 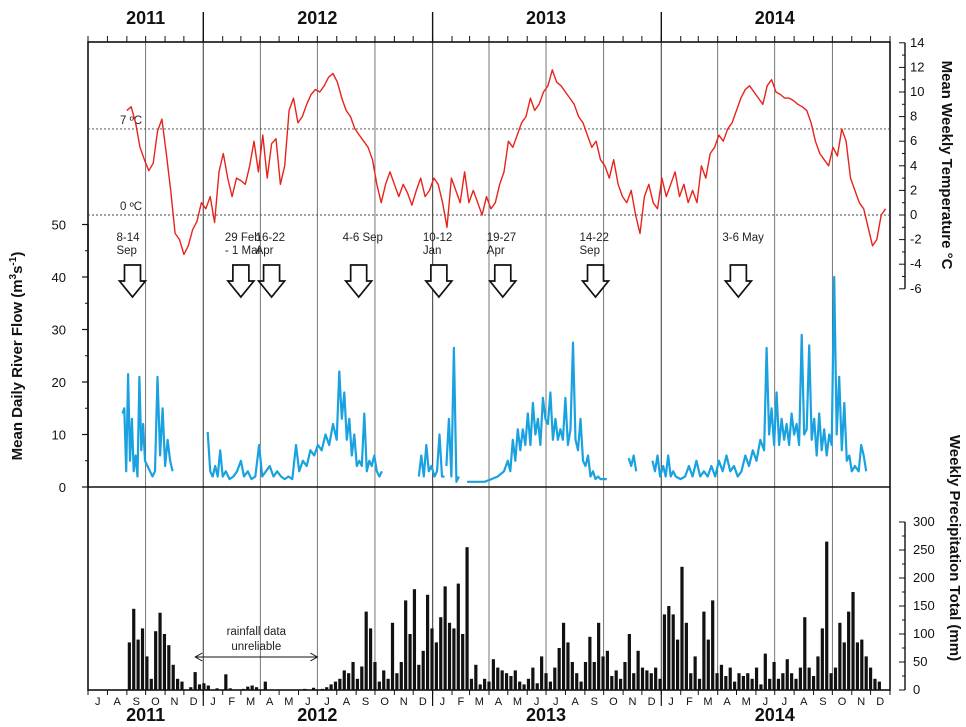 I want to click on month-label: O, so click(x=613, y=702).